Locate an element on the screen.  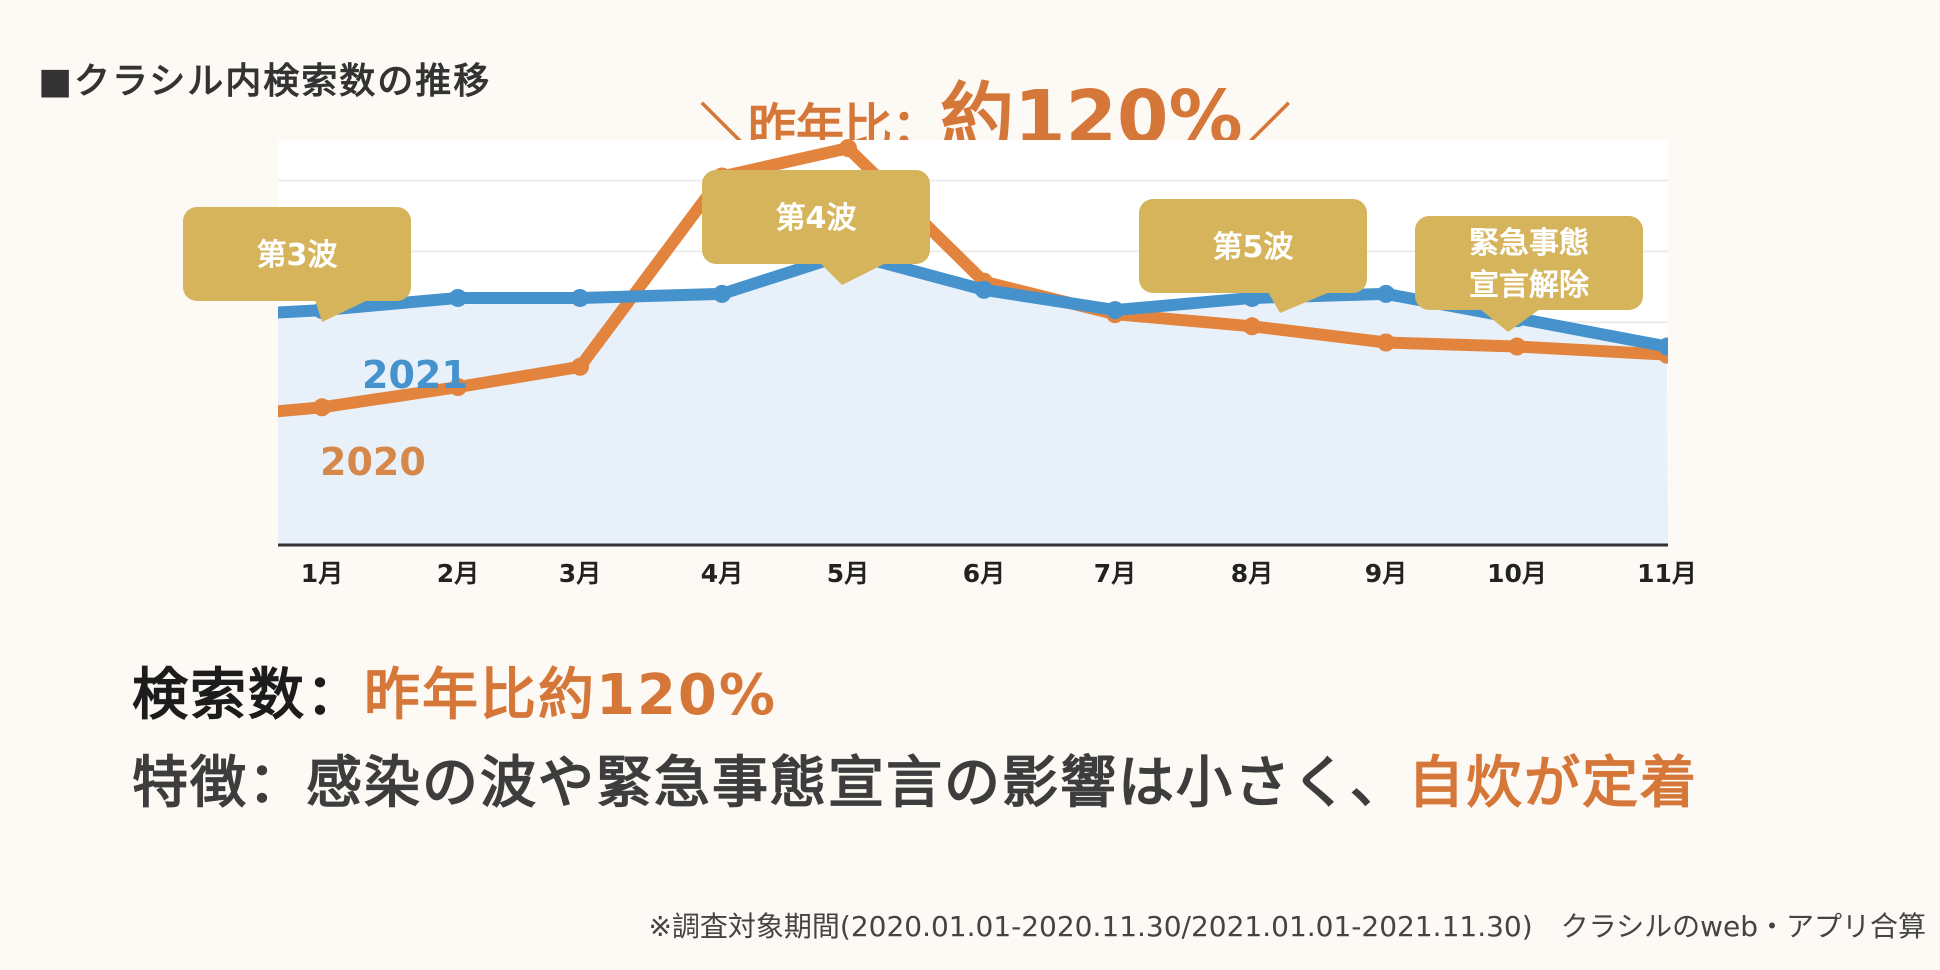
x-tick-label: 10月 is located at coordinates (1517, 573).